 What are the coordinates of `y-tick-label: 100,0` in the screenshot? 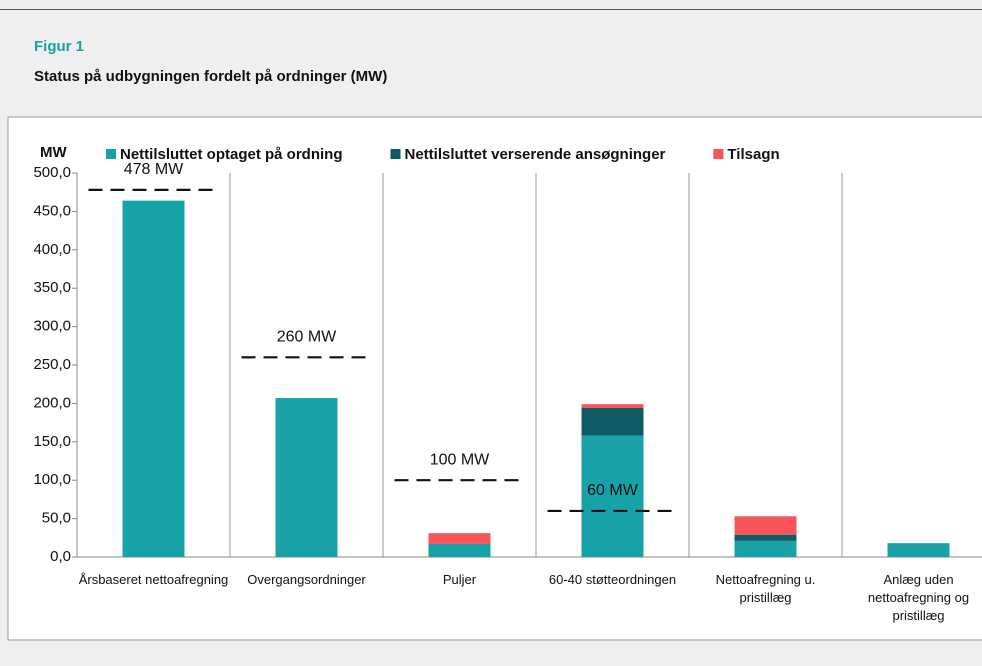 It's located at (52, 479).